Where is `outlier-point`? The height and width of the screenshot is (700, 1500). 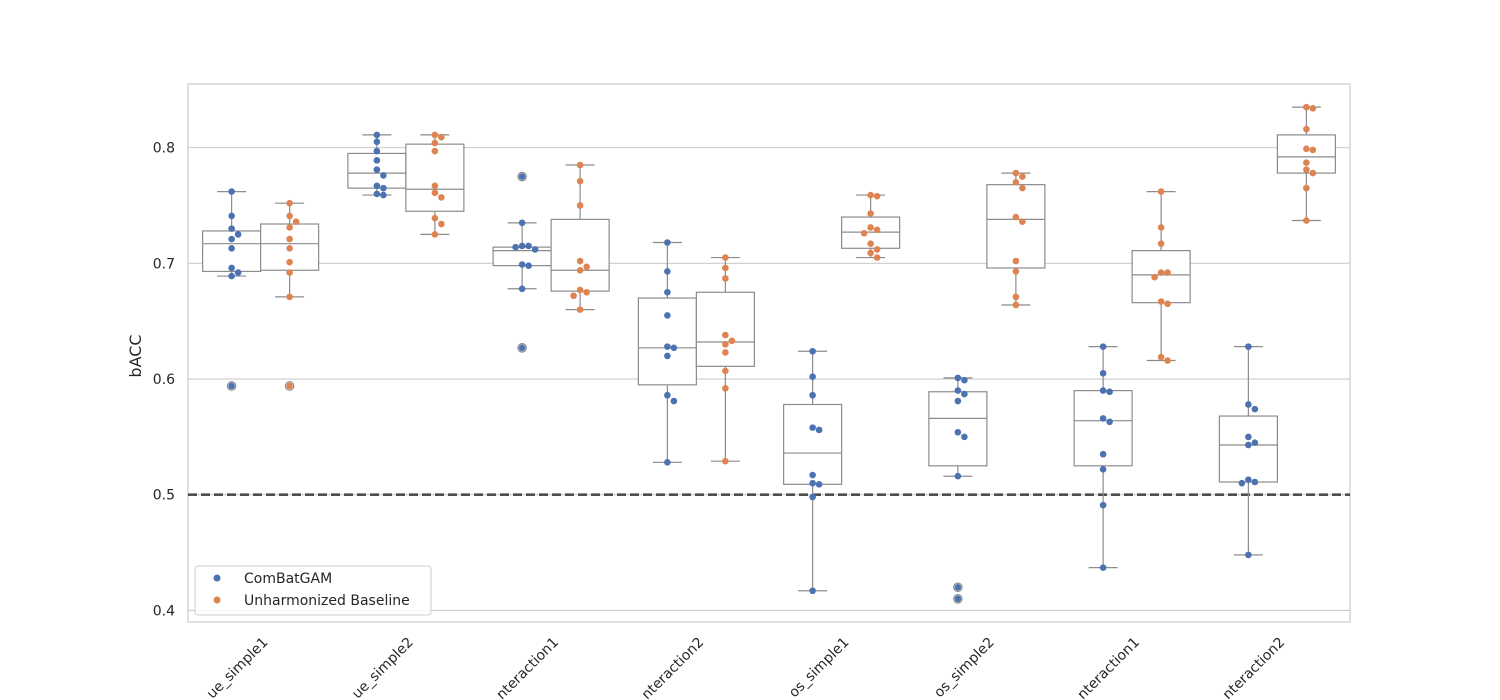
outlier-point is located at coordinates (522, 348).